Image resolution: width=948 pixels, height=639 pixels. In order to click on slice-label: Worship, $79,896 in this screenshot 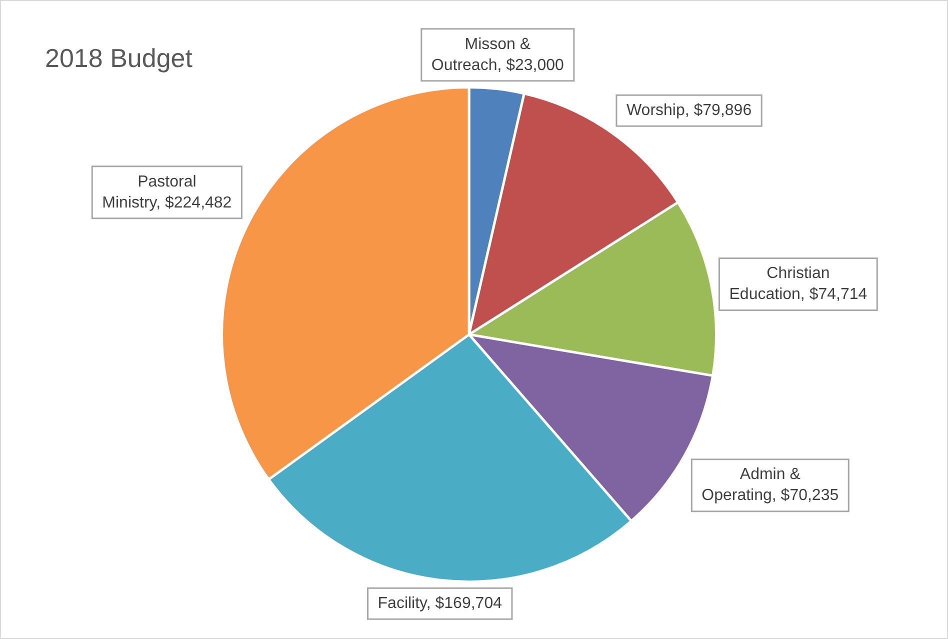, I will do `click(689, 111)`.